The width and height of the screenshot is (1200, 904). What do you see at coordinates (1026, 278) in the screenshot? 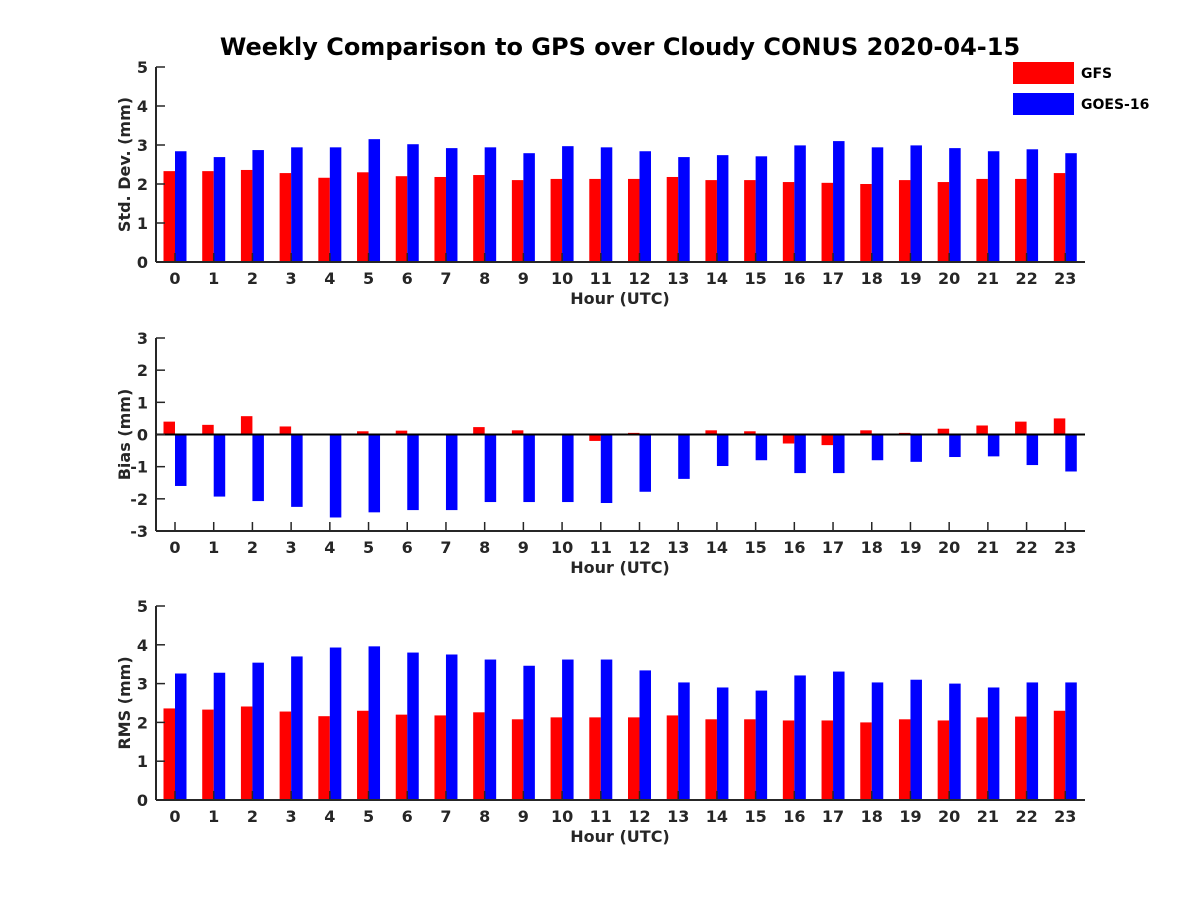
I see `x-tick-label: 22` at bounding box center [1026, 278].